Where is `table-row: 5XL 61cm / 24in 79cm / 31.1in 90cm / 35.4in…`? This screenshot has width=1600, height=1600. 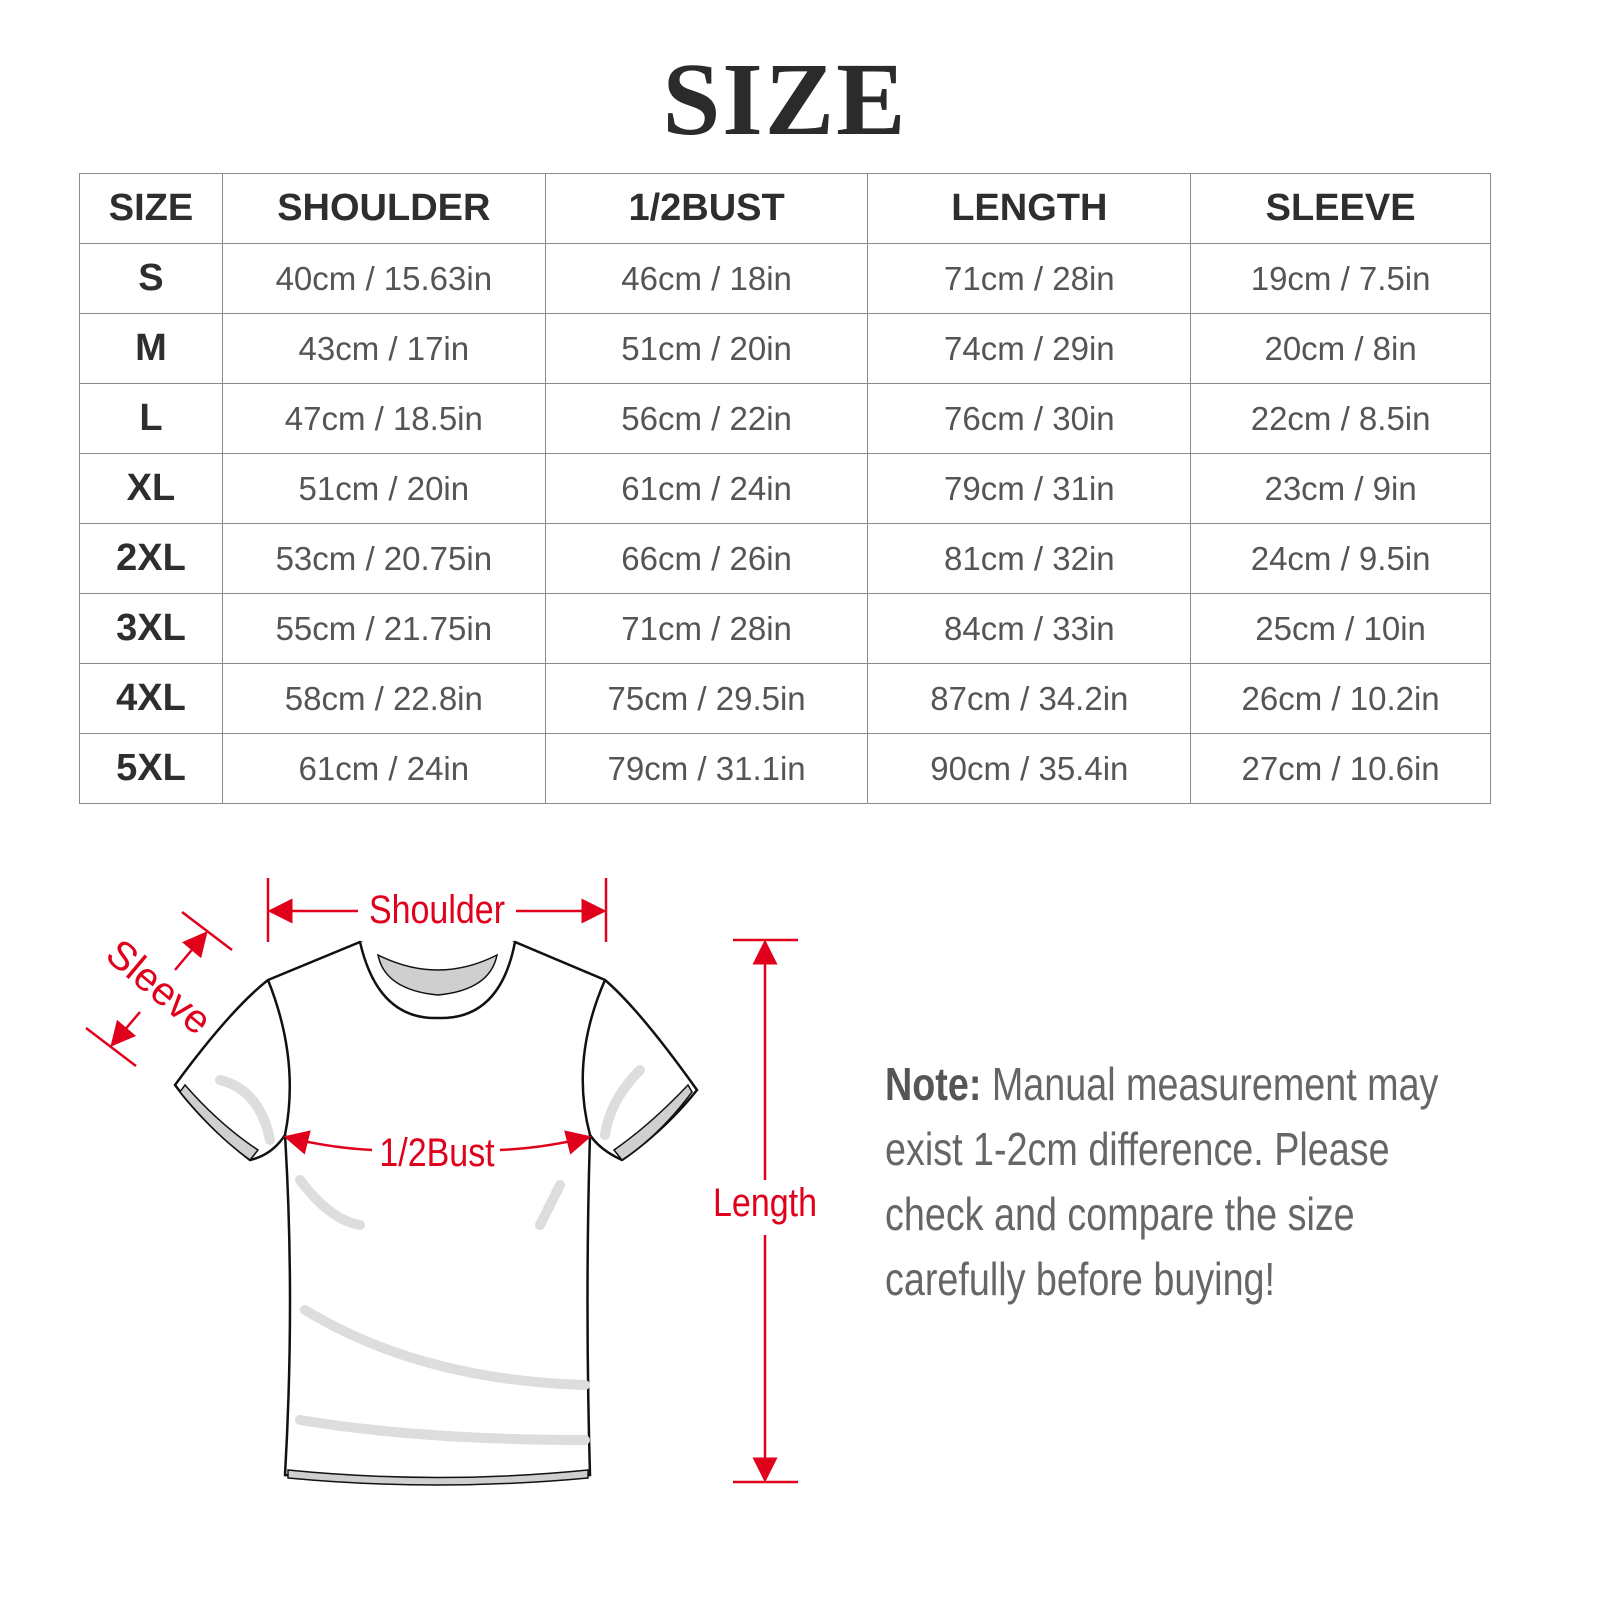
table-row: 5XL 61cm / 24in 79cm / 31.1in 90cm / 35.4in… is located at coordinates (785, 768).